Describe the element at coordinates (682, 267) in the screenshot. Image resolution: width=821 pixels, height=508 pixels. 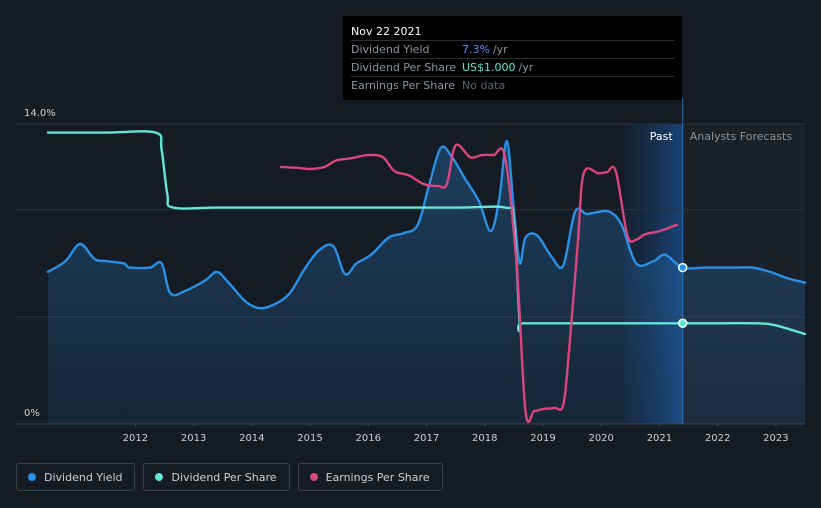
I see `dividend-yield-marker` at that location.